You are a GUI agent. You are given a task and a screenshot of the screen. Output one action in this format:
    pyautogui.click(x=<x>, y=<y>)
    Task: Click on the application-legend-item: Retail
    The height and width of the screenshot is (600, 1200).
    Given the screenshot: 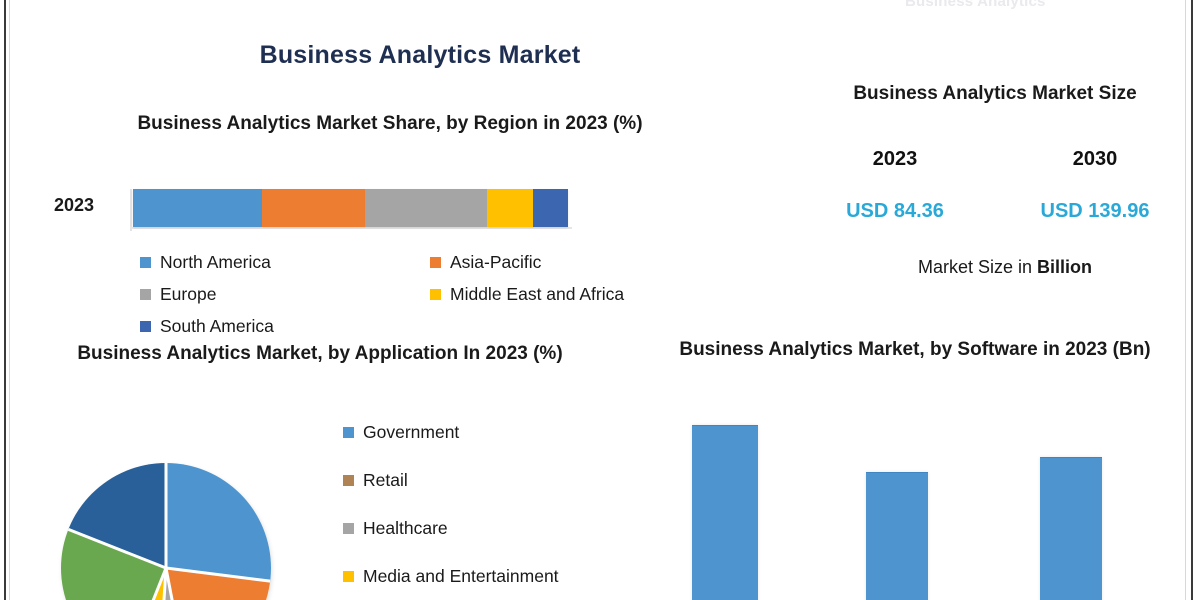 What is the action you would take?
    pyautogui.click(x=375, y=480)
    